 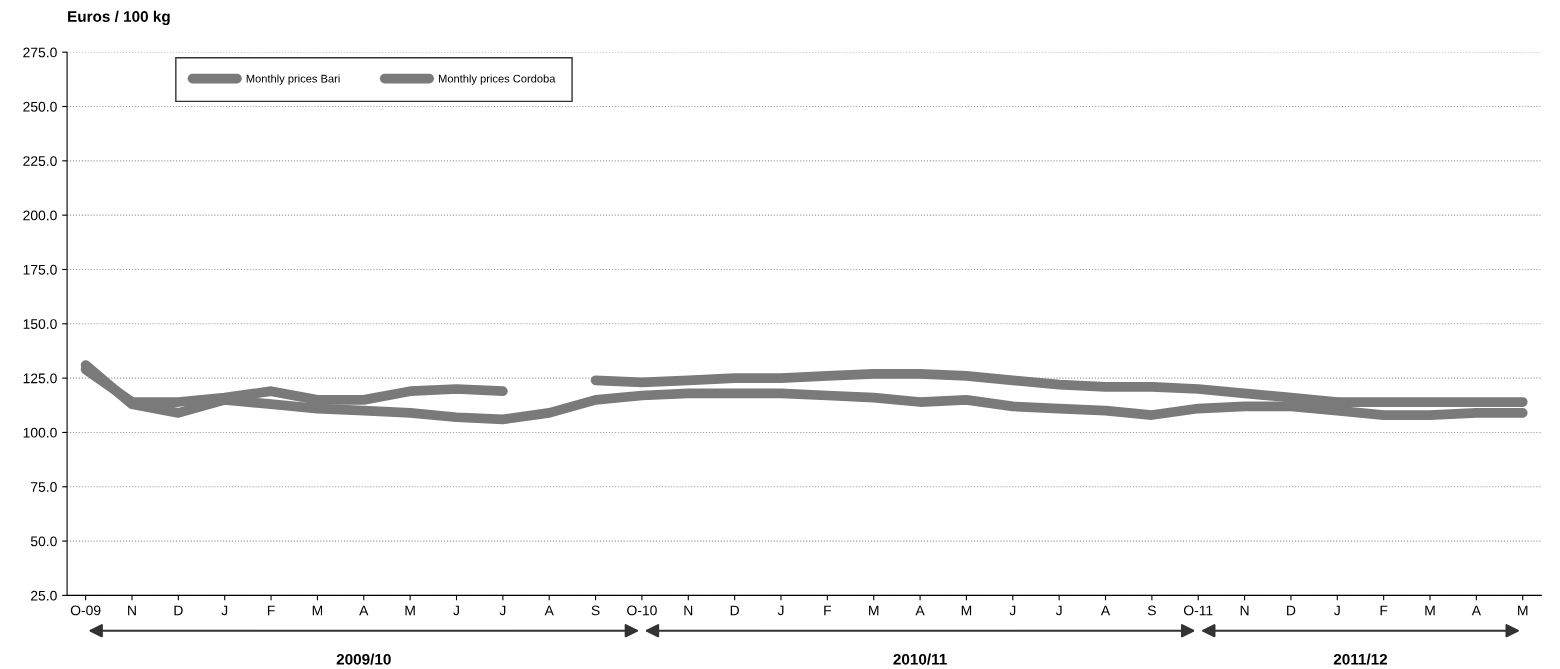 I want to click on x-tick-label: O-11, so click(x=1198, y=610).